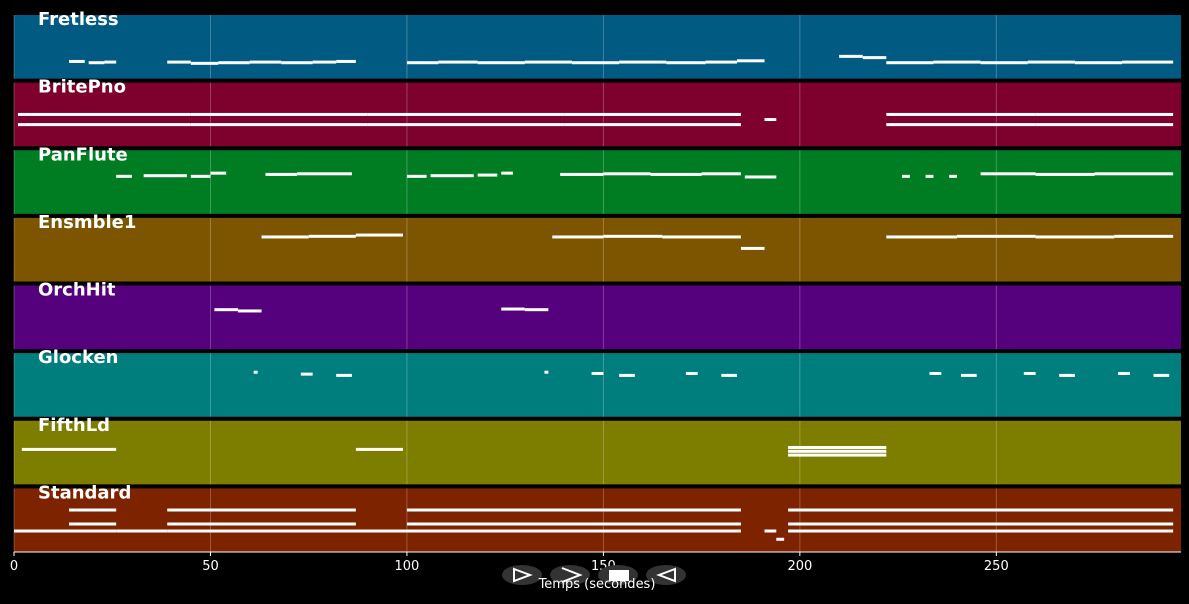  I want to click on play-icon, so click(523, 575).